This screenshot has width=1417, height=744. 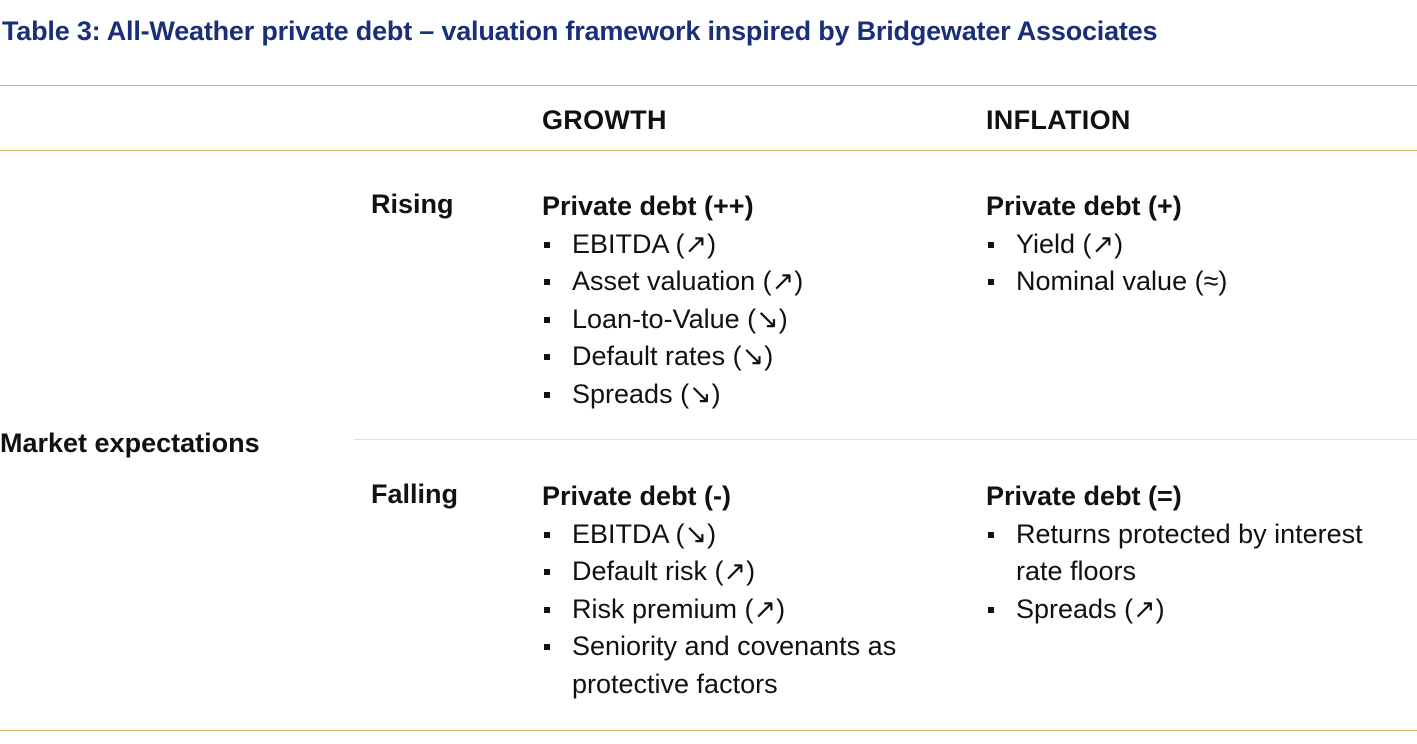 What do you see at coordinates (752, 282) in the screenshot?
I see `list-item: Asset valuation (↗)` at bounding box center [752, 282].